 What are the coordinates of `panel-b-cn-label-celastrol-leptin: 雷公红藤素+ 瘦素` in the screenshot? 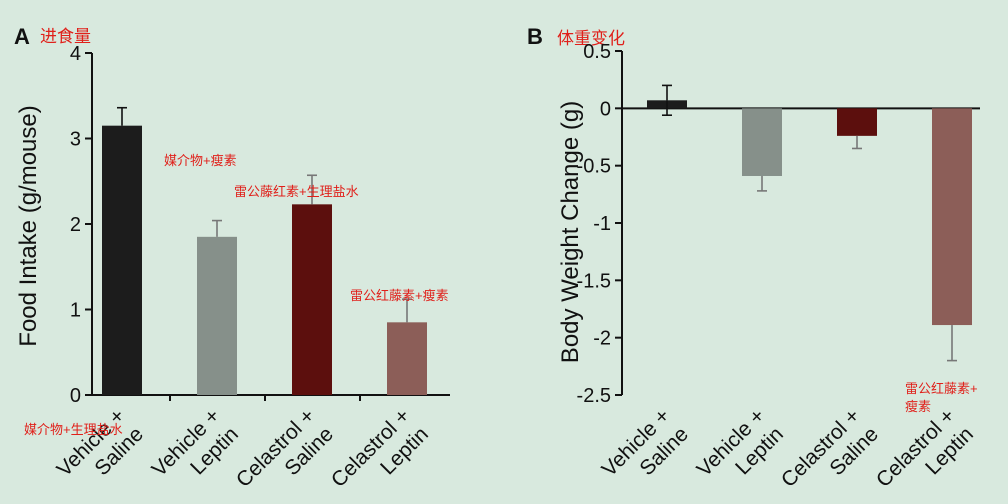 It's located at (941, 397).